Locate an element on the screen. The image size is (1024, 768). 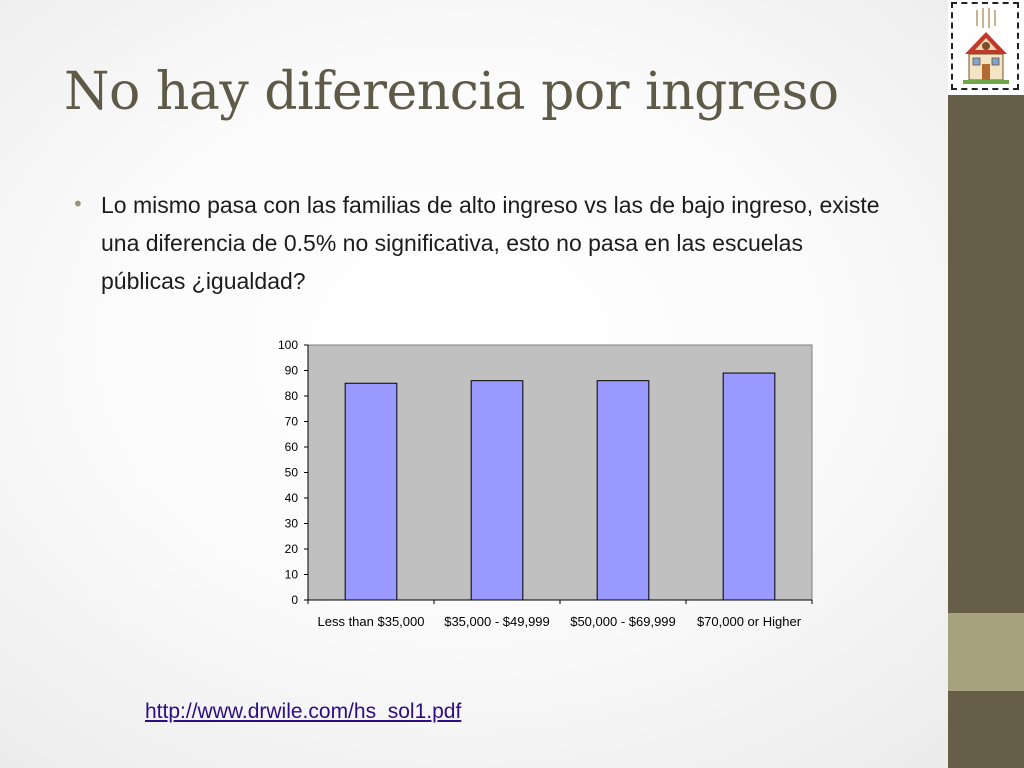
right-decor-bar is located at coordinates (986, 384).